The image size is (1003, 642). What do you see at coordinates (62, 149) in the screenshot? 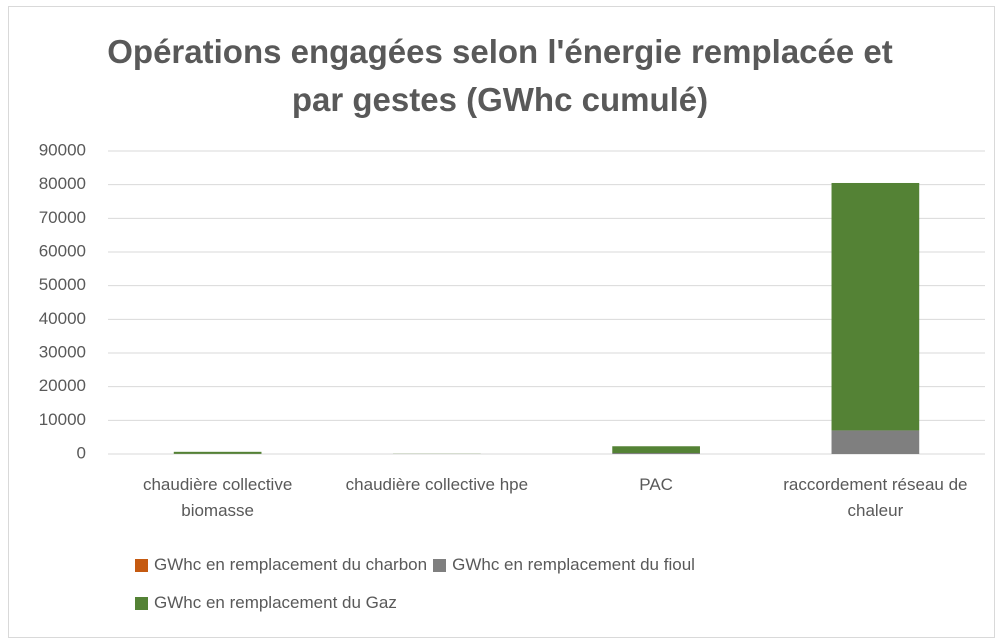
I see `y-tick-label: 90000` at bounding box center [62, 149].